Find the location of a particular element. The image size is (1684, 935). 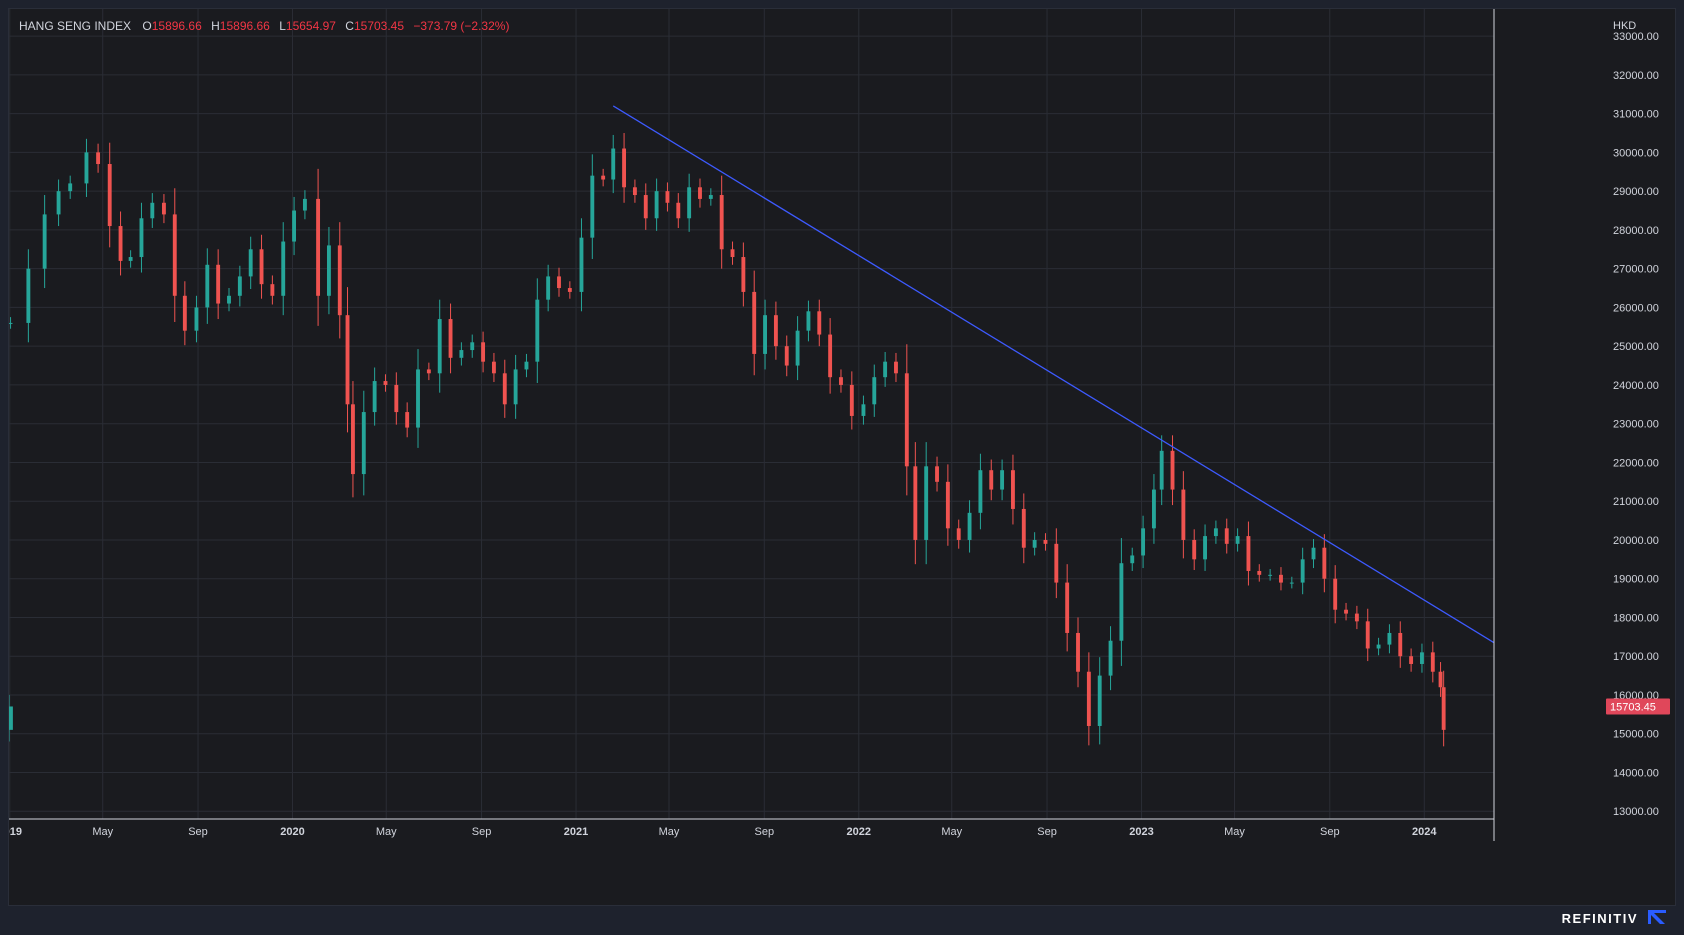

x-tick-label: 2021 is located at coordinates (576, 832).